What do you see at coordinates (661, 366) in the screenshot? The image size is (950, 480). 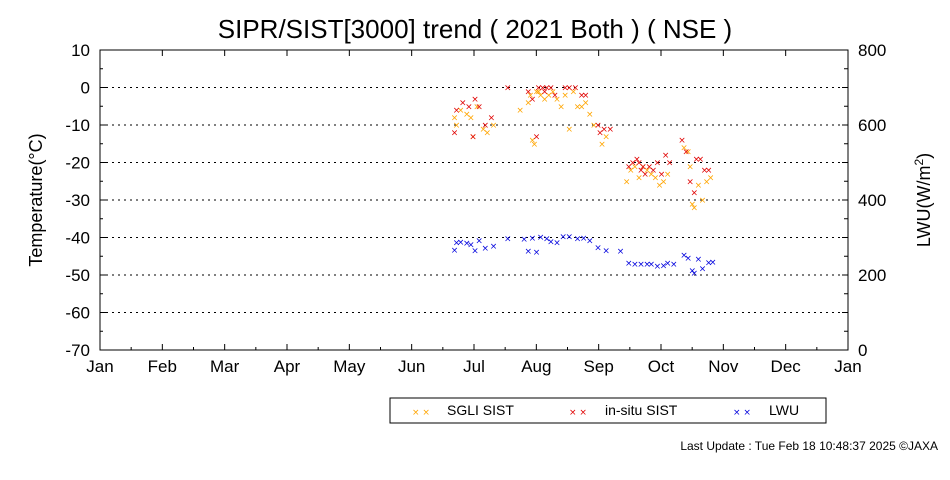 I see `x-tick-label: Oct` at bounding box center [661, 366].